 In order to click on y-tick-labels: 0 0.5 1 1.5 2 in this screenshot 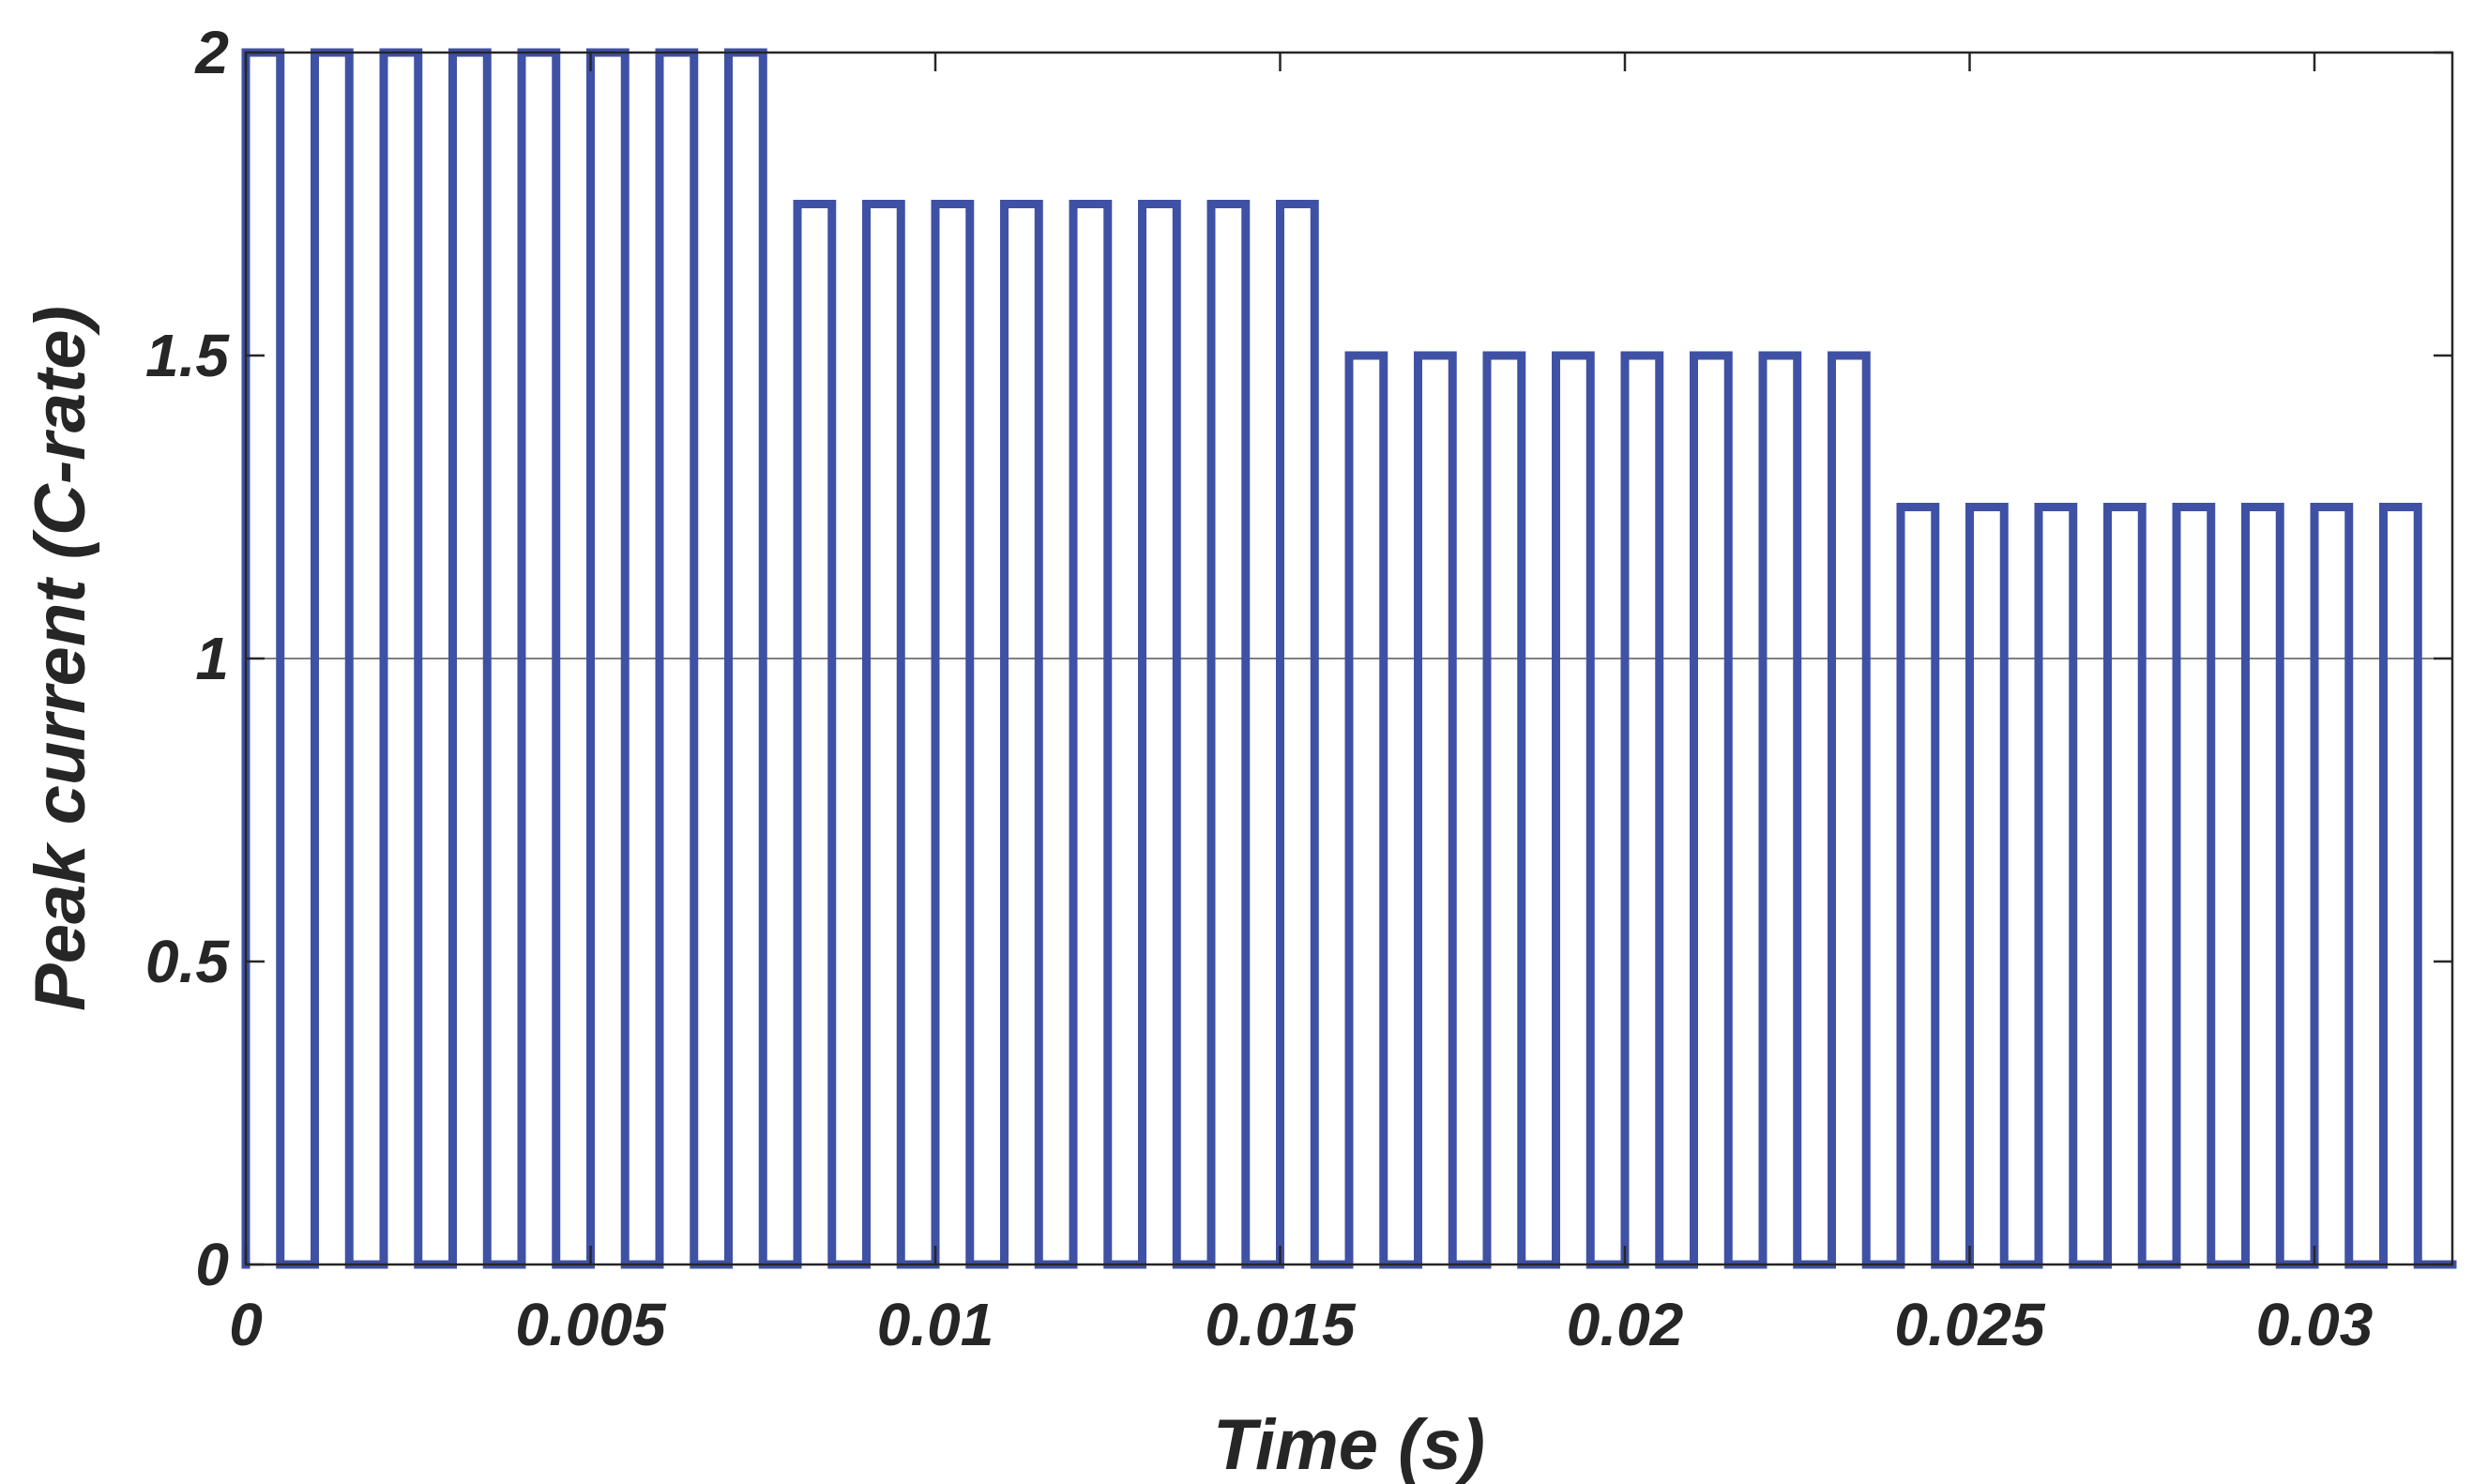, I will do `click(187, 658)`.